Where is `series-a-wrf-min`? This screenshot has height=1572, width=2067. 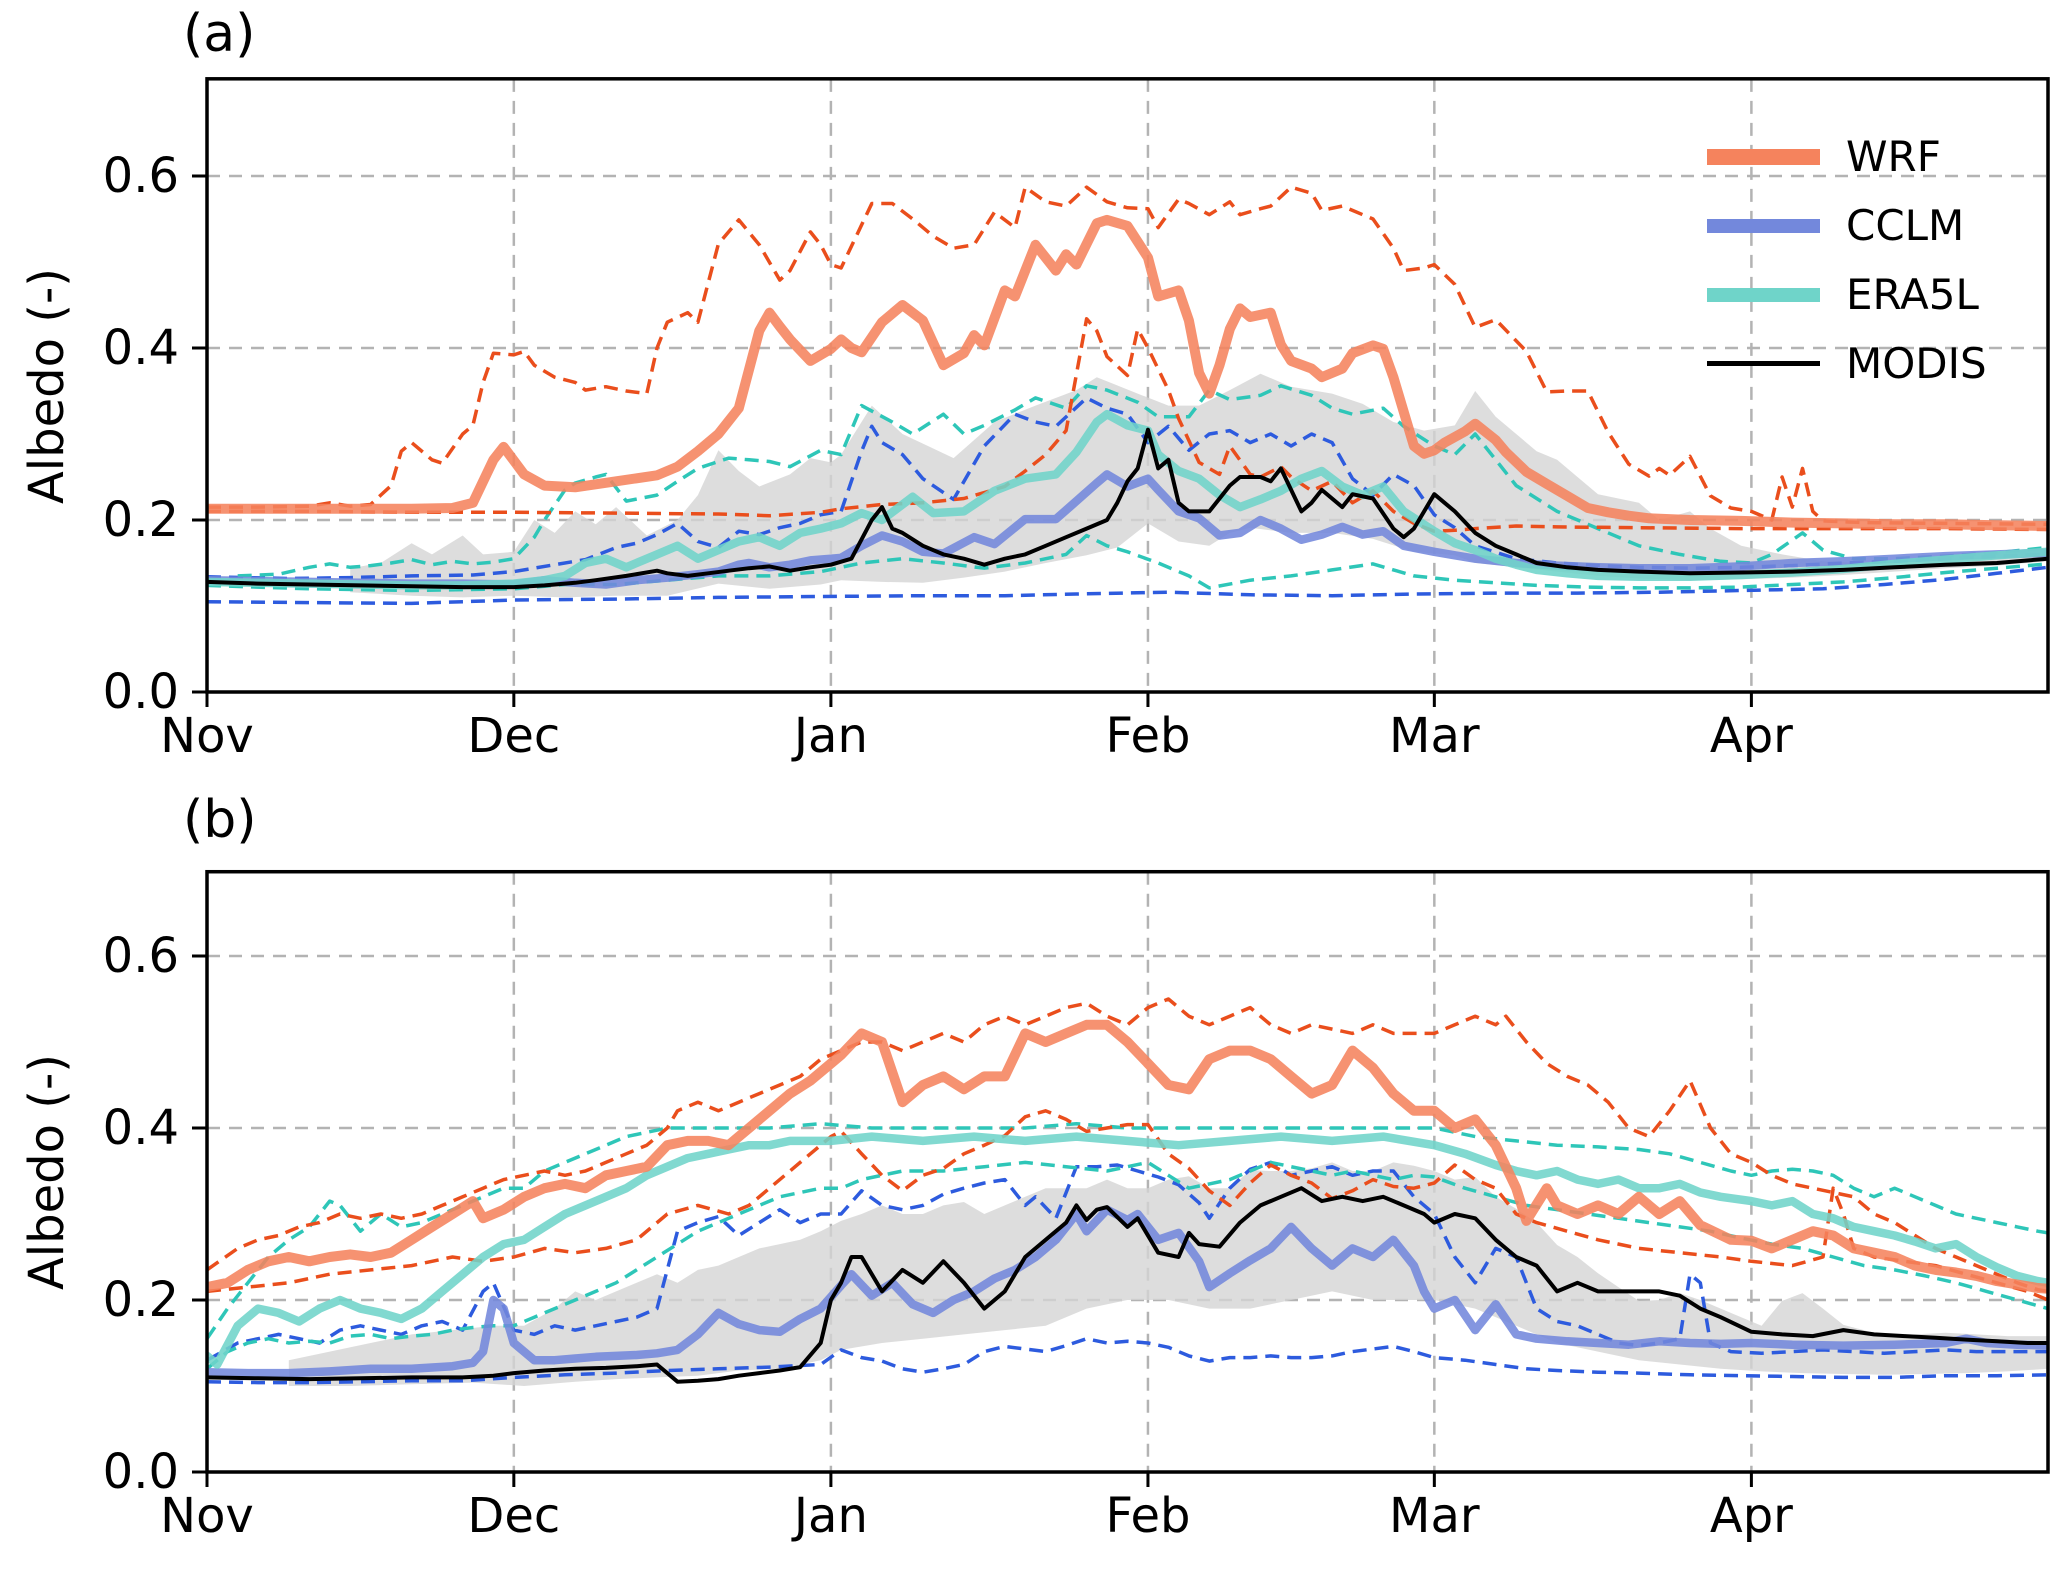 series-a-wrf-min is located at coordinates (1127, 425).